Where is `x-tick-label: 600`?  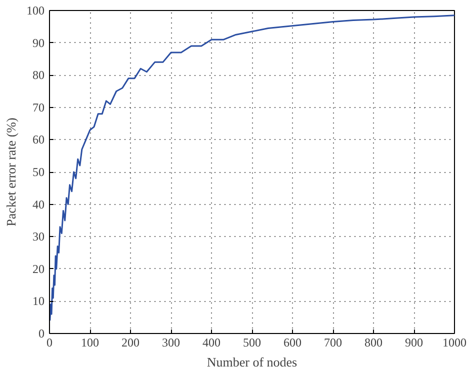 x-tick-label: 600 is located at coordinates (293, 343).